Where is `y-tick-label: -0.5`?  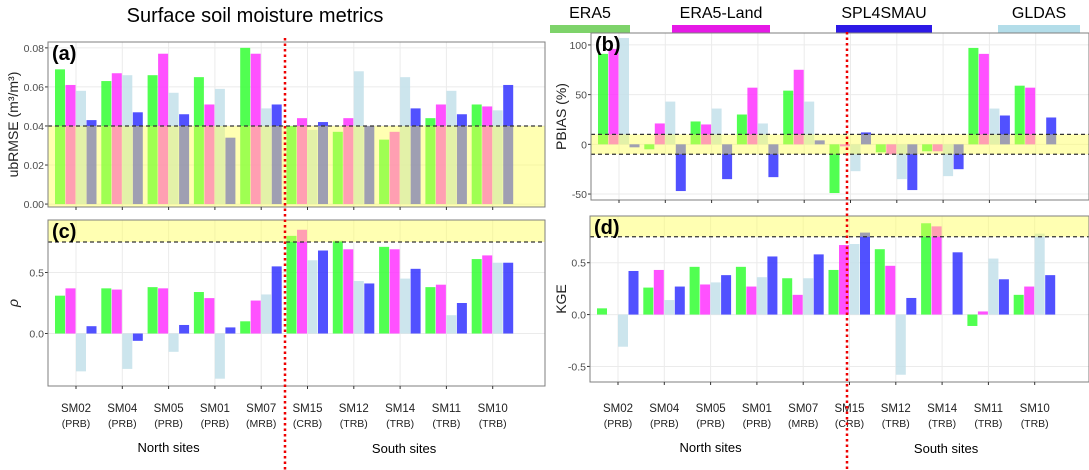
y-tick-label: -0.5 is located at coordinates (577, 367).